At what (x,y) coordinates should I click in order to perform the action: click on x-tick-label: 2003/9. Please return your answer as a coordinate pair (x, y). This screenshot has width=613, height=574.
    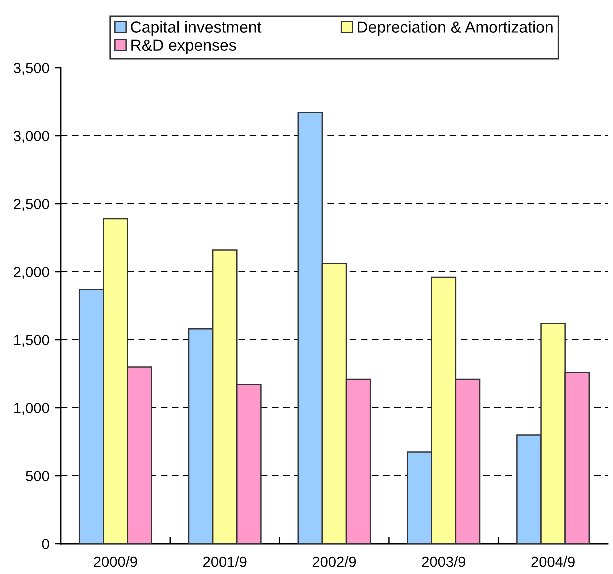
    Looking at the image, I should click on (444, 562).